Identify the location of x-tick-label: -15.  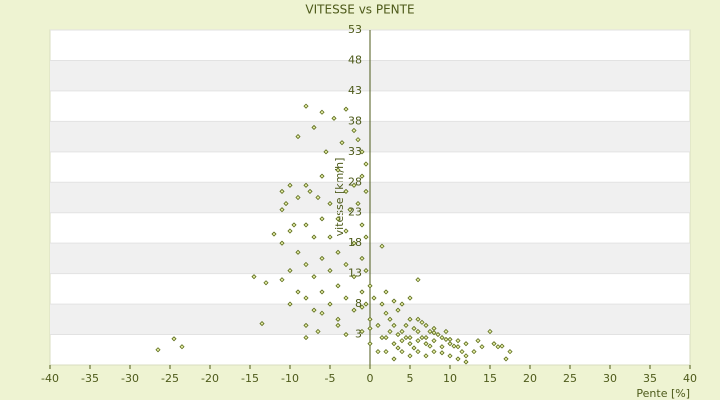
(250, 378).